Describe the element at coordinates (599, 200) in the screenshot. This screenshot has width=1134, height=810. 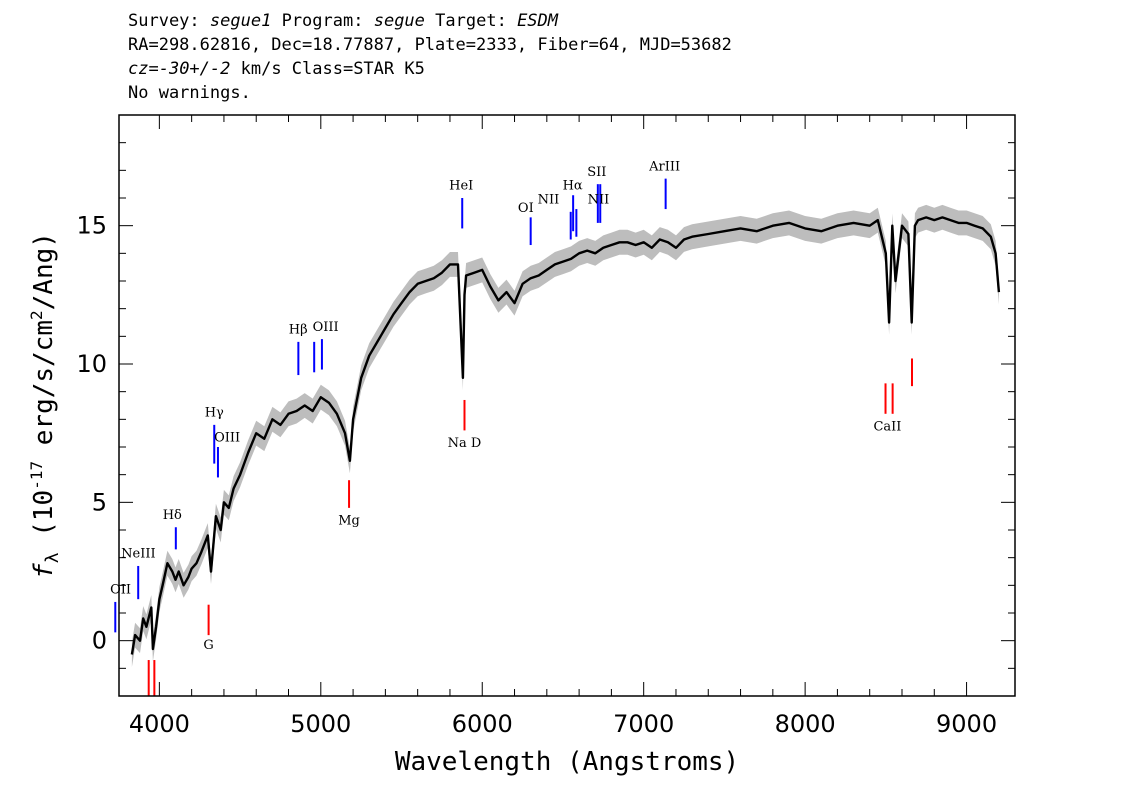
I see `emission-label-11: NII` at that location.